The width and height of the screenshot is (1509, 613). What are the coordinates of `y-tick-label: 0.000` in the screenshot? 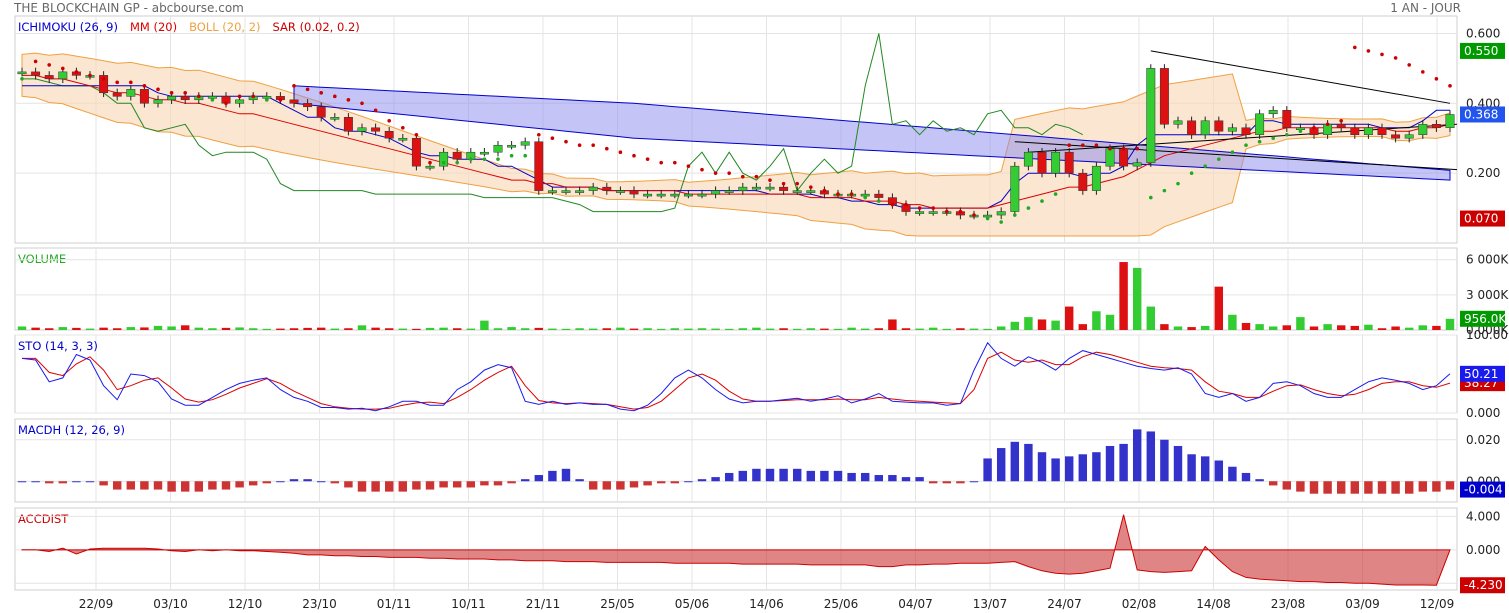 It's located at (1483, 413).